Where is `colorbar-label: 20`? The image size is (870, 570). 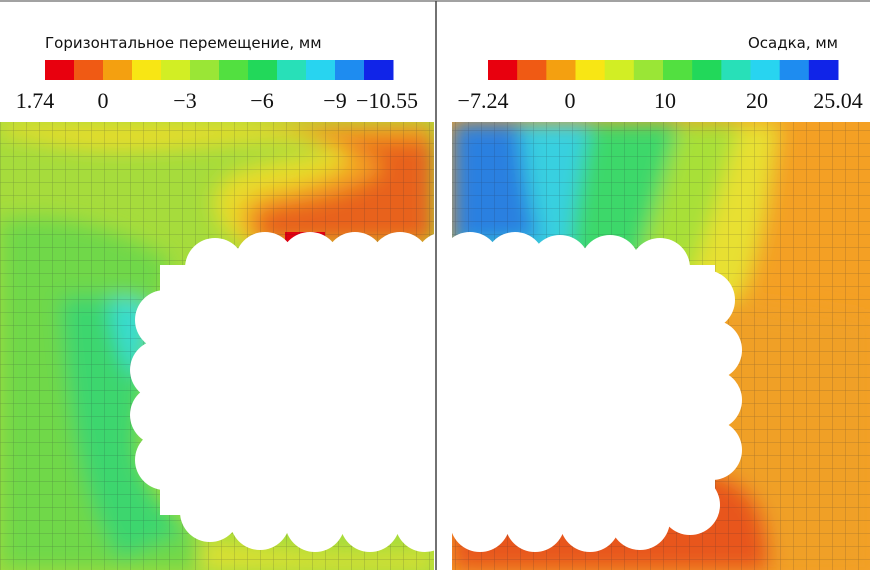
colorbar-label: 20 is located at coordinates (757, 100).